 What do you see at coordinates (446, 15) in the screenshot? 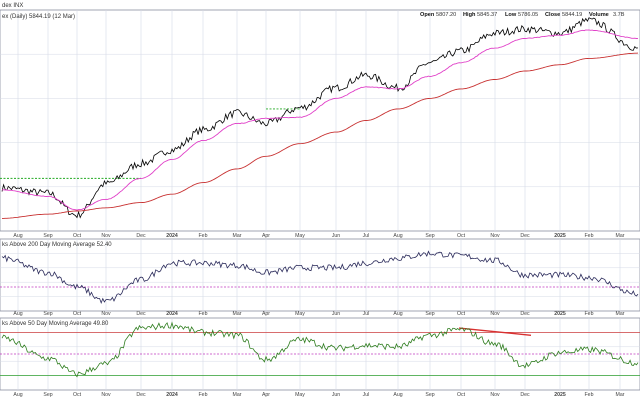
I see `open-value: 5807.20` at bounding box center [446, 15].